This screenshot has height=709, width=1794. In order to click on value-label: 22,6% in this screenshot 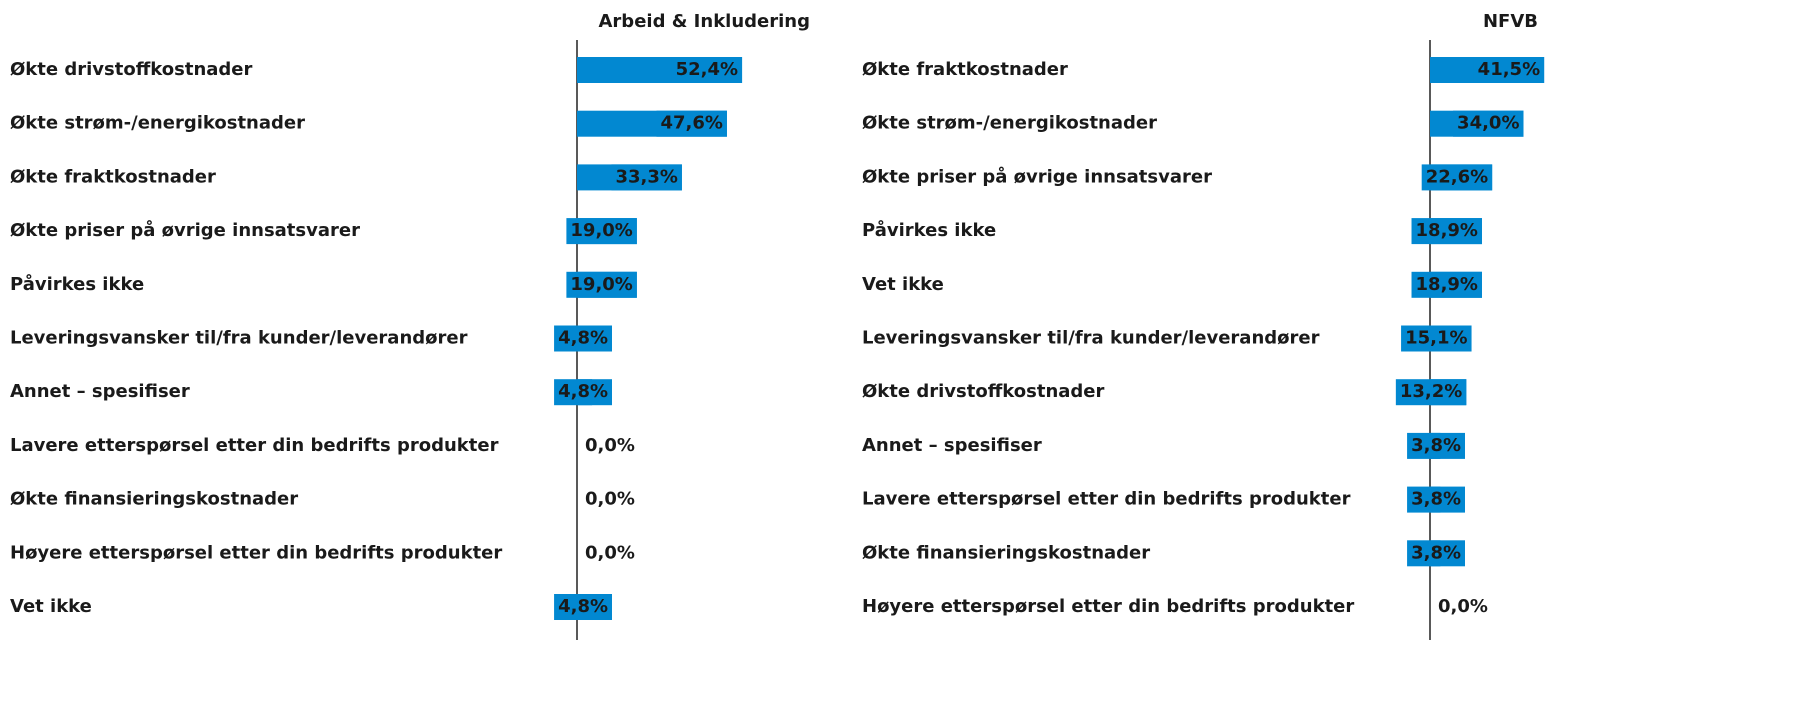, I will do `click(1457, 176)`.